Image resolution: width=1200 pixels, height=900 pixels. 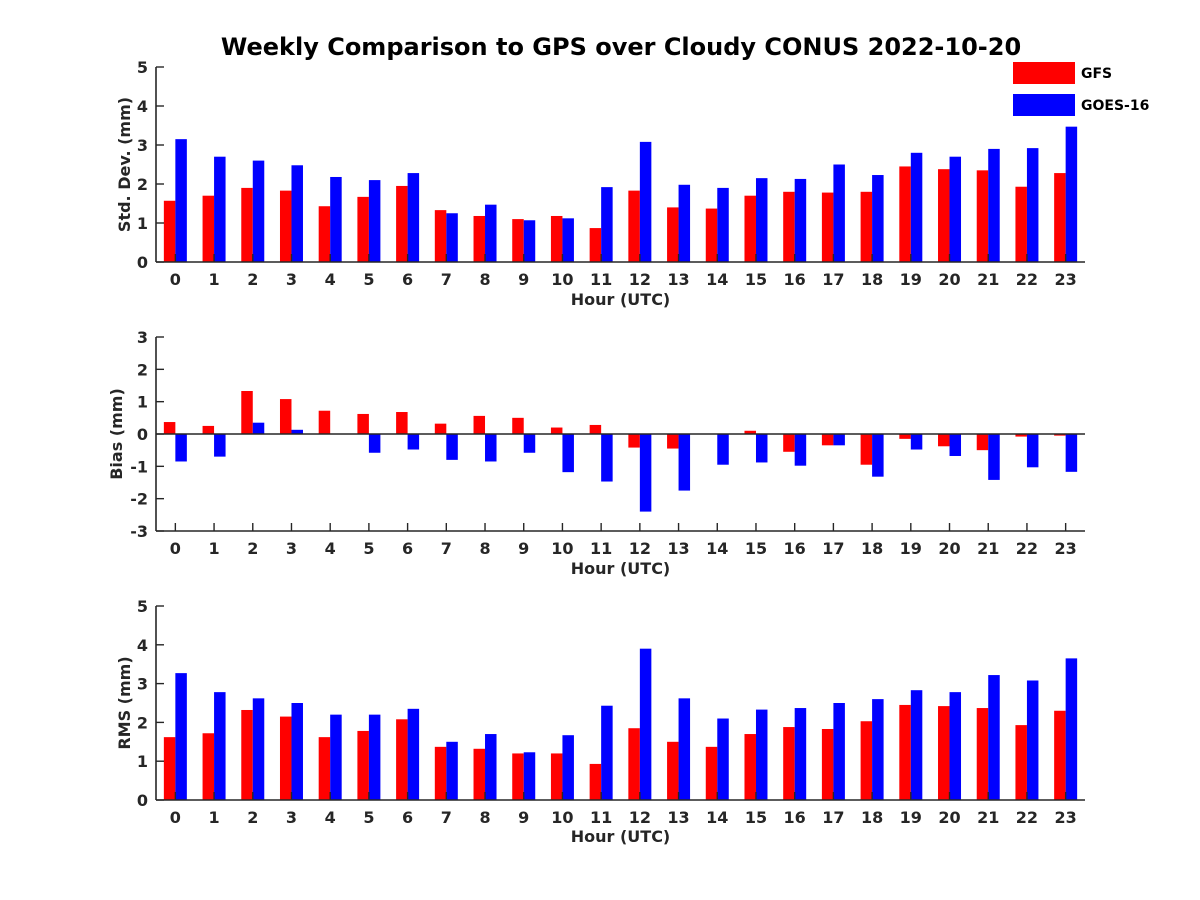 What do you see at coordinates (621, 299) in the screenshot?
I see `x-axis-label: Hour (UTC)` at bounding box center [621, 299].